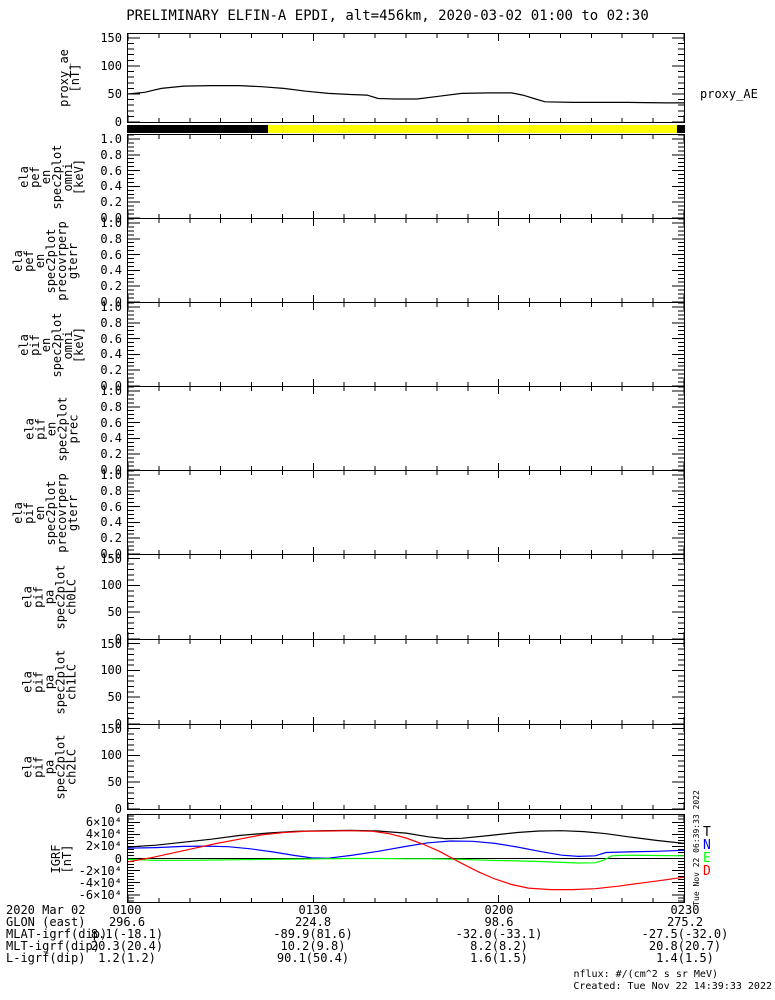 Image resolution: width=775 pixels, height=1000 pixels. Describe the element at coordinates (499, 922) in the screenshot. I see `axis-row-value: 98.6` at that location.